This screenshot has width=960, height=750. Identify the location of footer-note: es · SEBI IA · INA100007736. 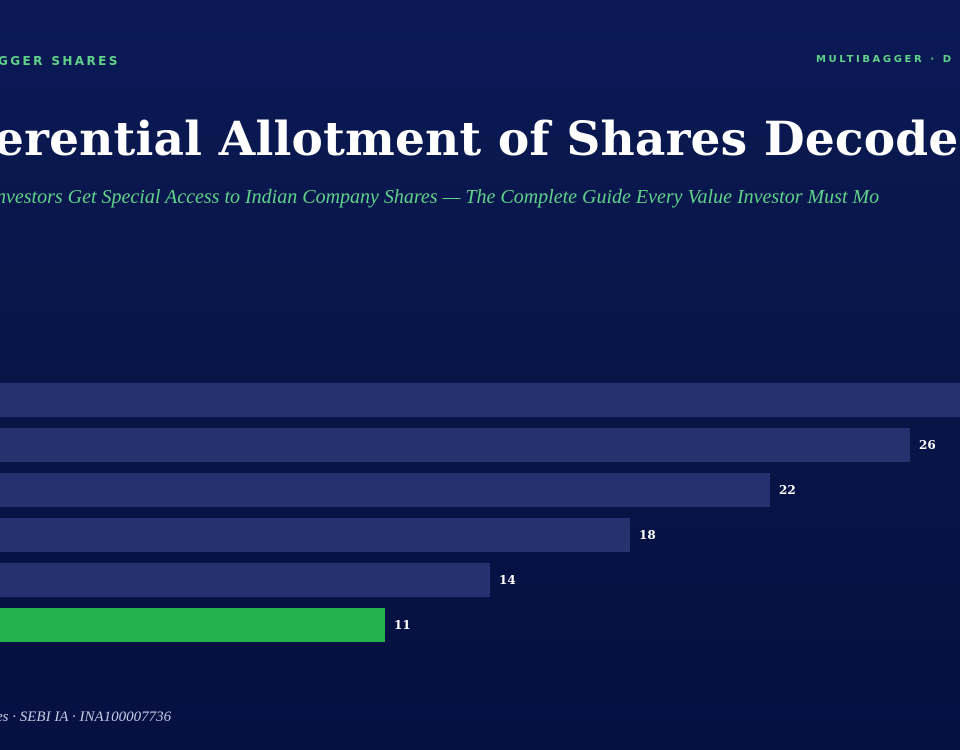
(86, 717).